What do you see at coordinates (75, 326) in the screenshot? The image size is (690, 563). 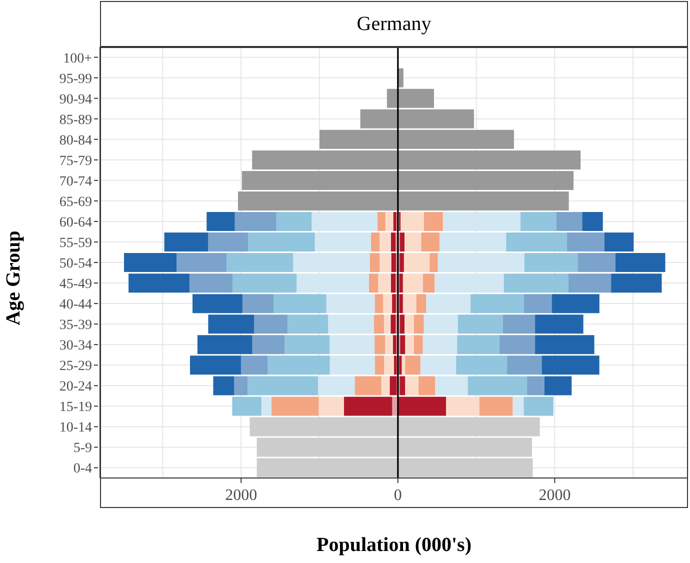 I see `y-tick-label: 35-39` at bounding box center [75, 326].